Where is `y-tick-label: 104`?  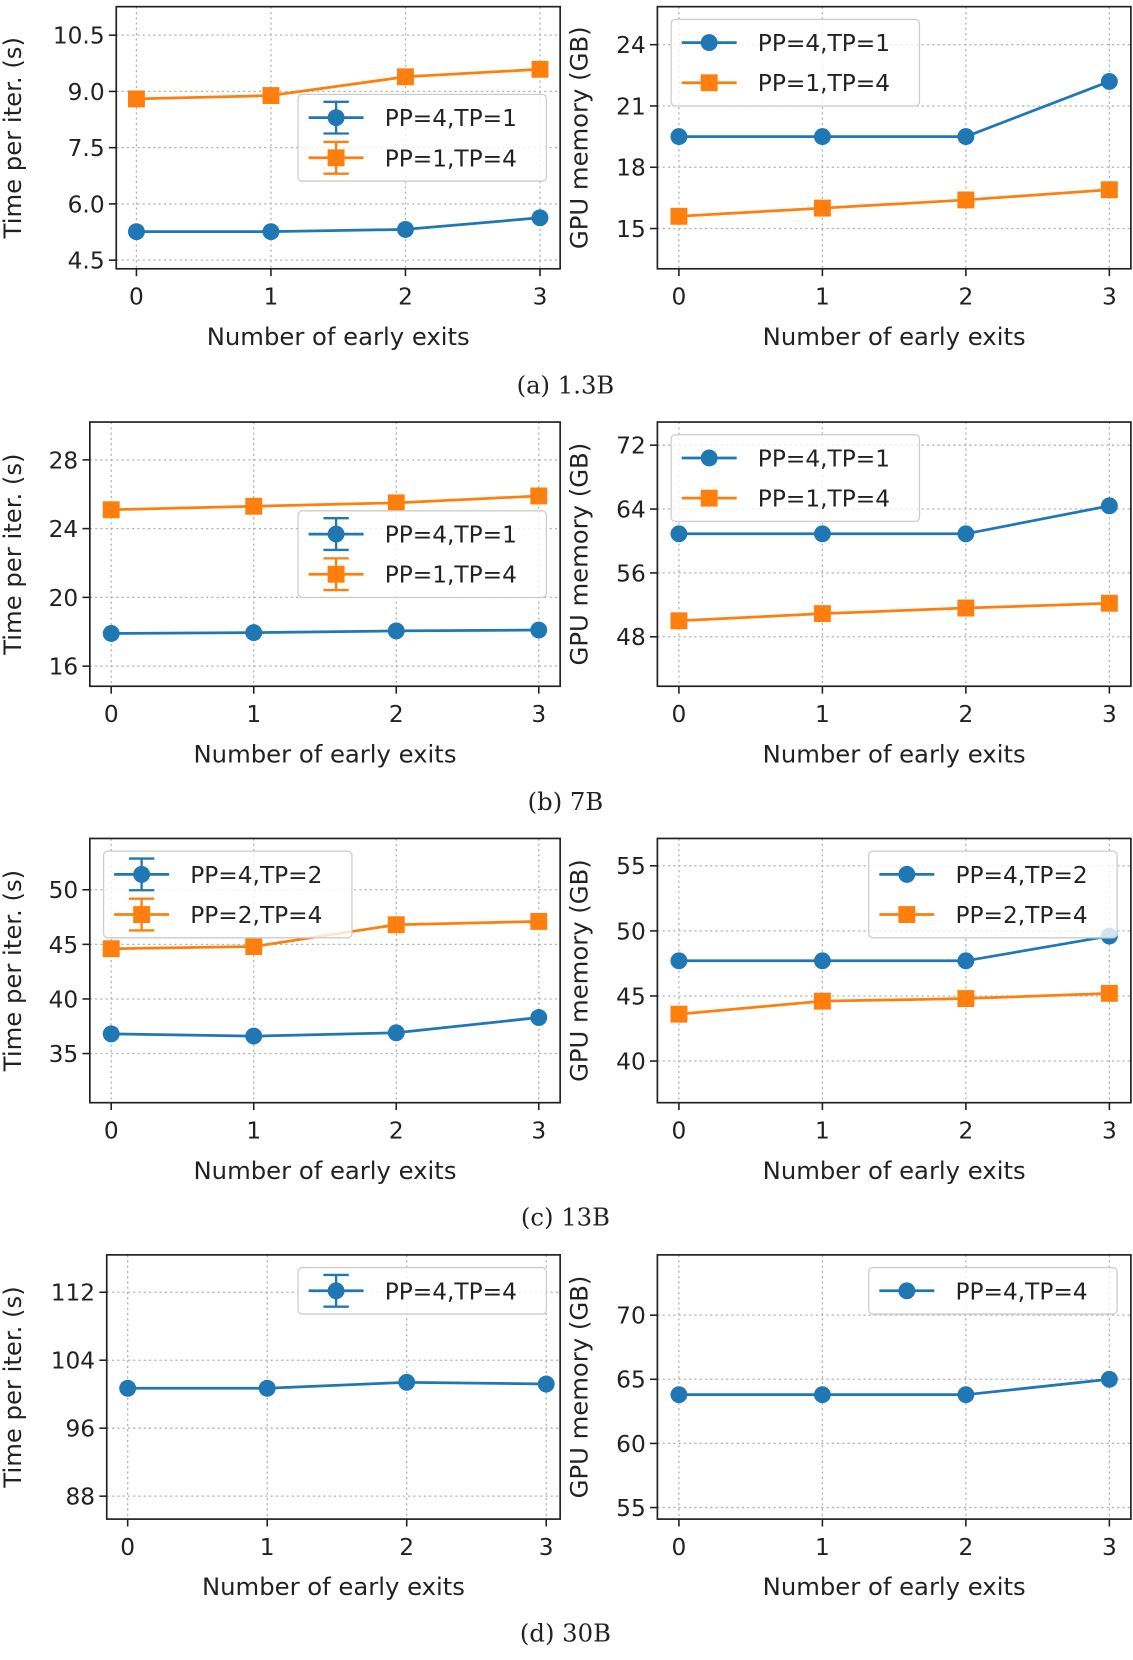 y-tick-label: 104 is located at coordinates (73, 1361).